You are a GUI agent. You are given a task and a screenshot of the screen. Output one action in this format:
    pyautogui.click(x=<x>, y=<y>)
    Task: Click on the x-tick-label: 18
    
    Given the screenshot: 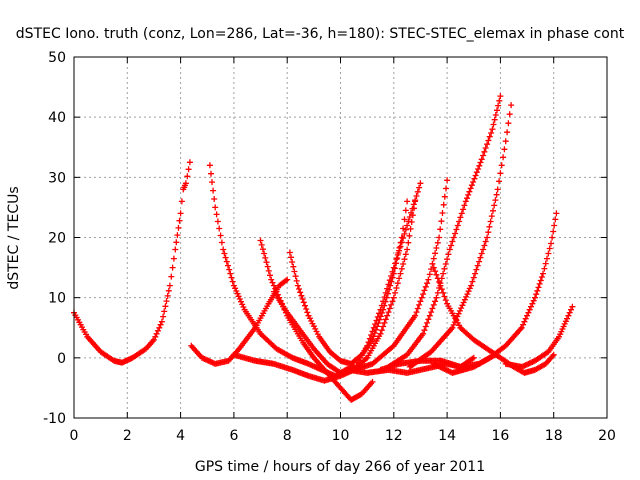 What is the action you would take?
    pyautogui.click(x=554, y=436)
    